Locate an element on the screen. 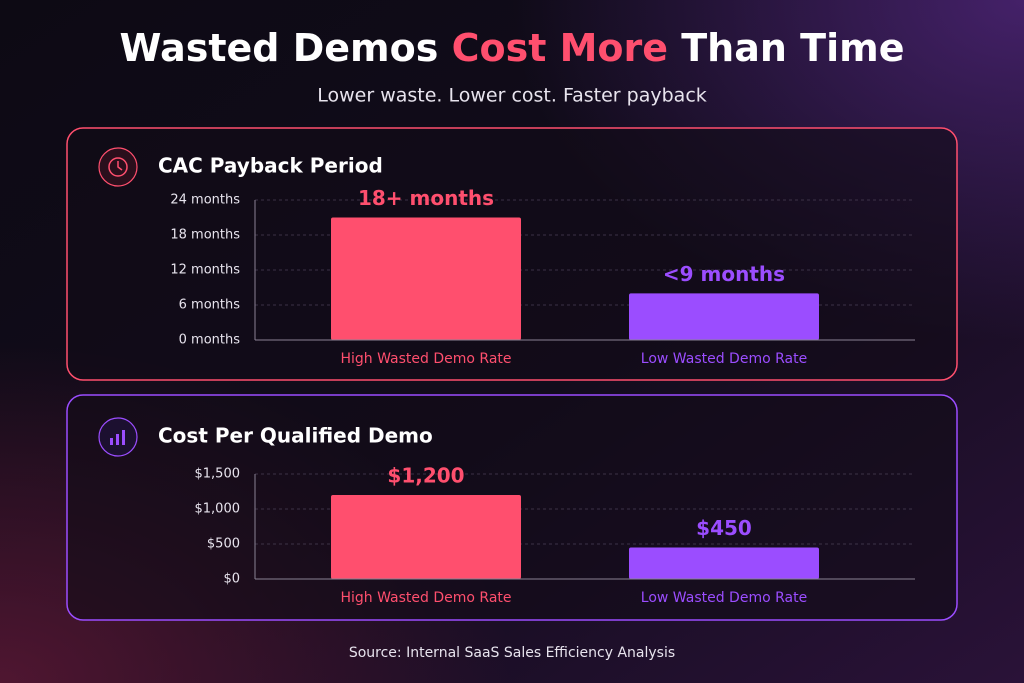 This screenshot has height=683, width=1024. y-tick-label: $1,000 is located at coordinates (218, 509).